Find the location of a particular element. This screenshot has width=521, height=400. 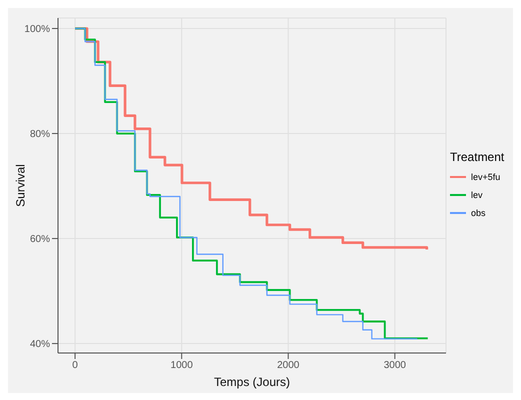

legend-label: obs is located at coordinates (478, 213).